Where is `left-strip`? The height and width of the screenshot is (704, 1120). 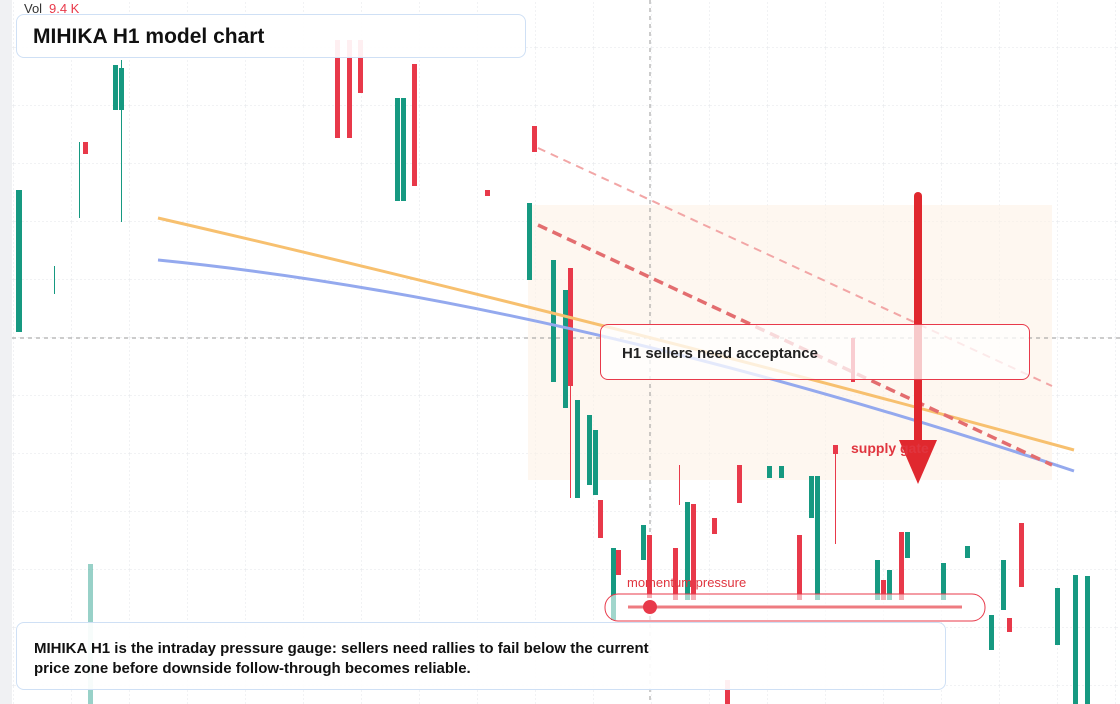 left-strip is located at coordinates (6, 352).